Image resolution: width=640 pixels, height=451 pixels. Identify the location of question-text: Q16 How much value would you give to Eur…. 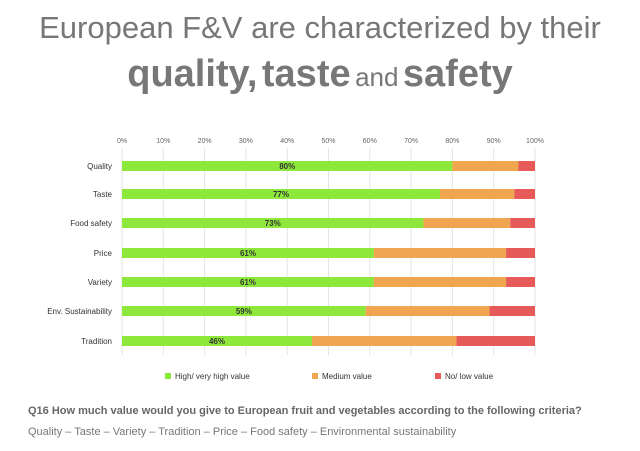
(305, 411).